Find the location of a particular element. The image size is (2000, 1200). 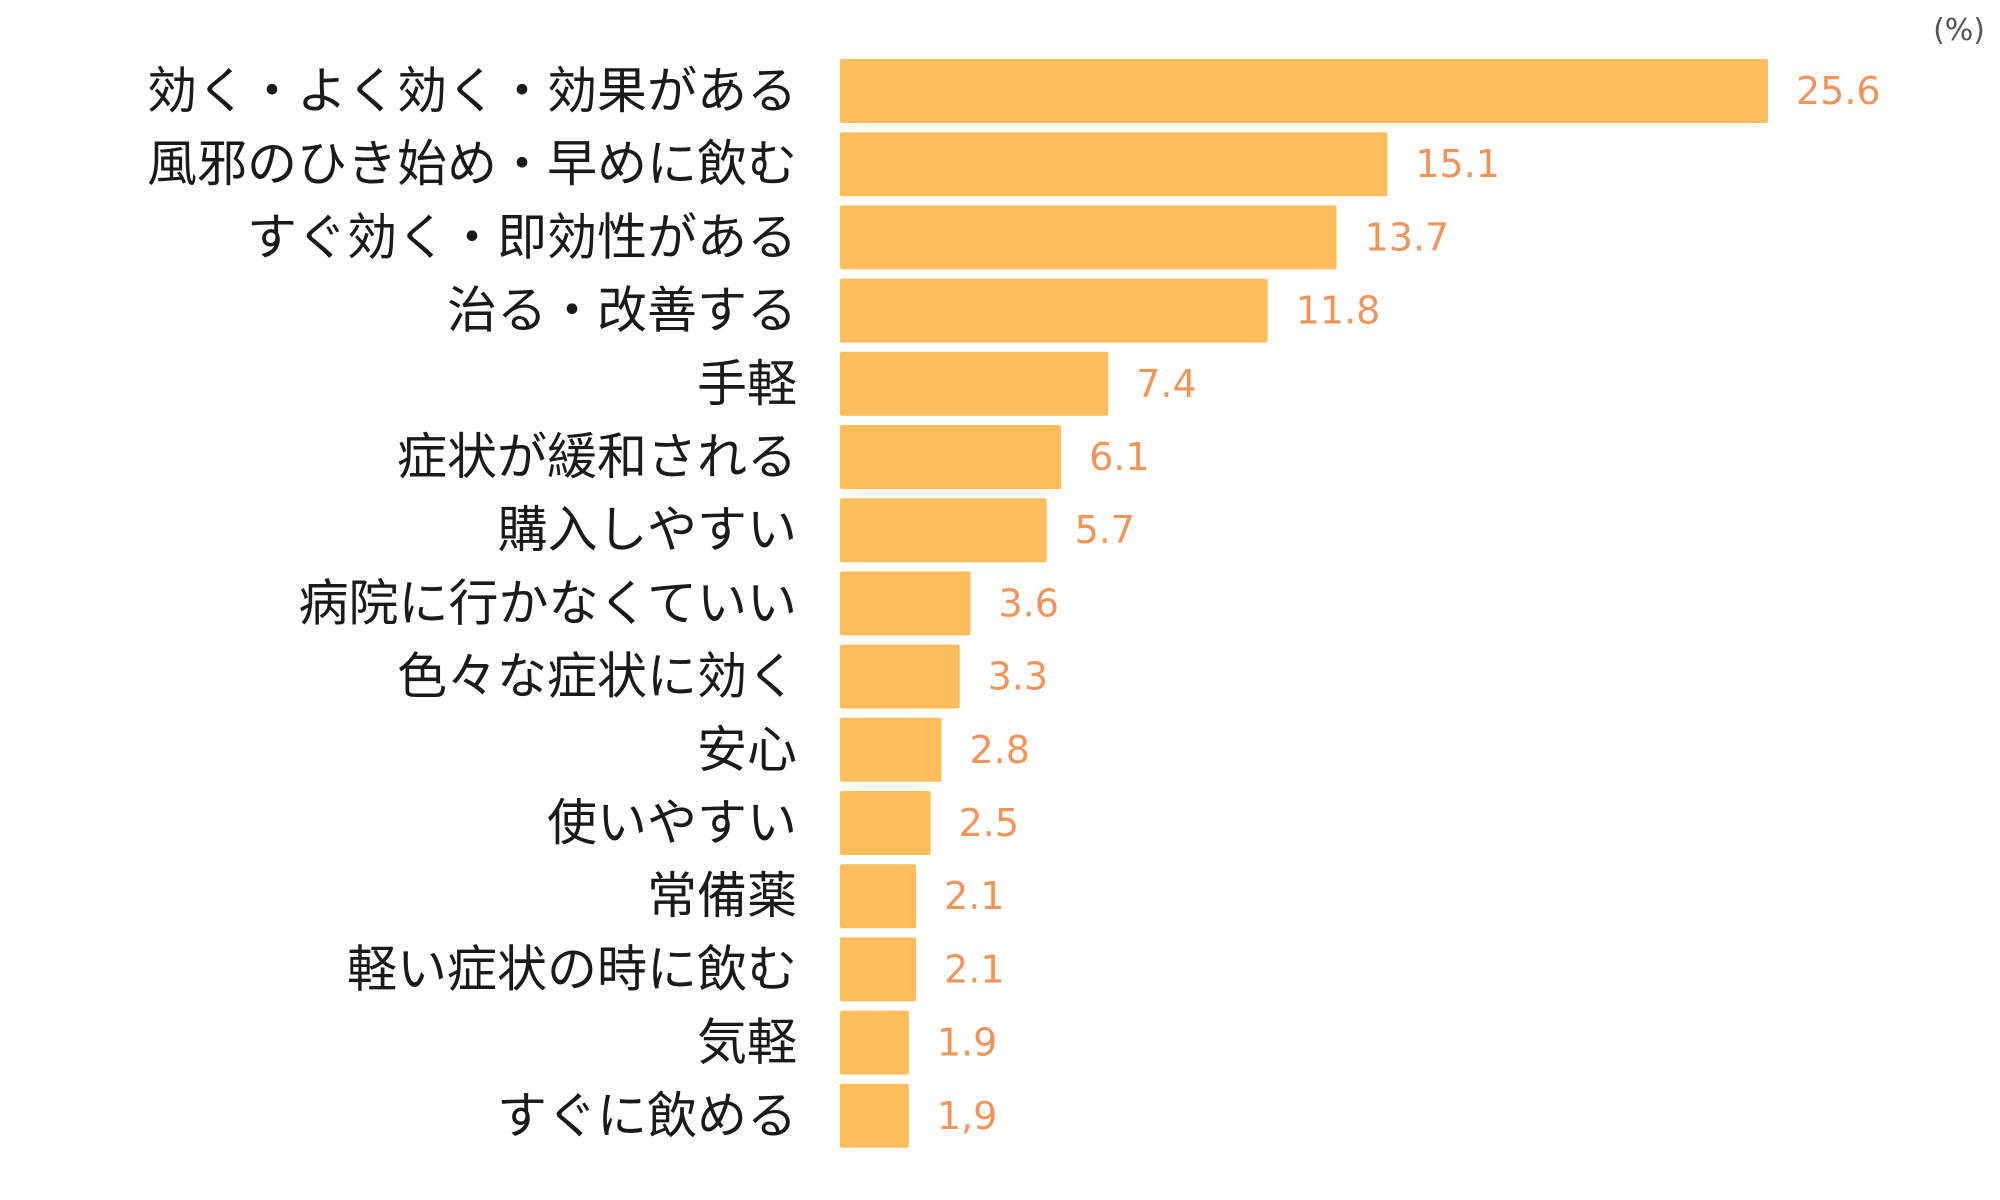

value-label: 3.6 is located at coordinates (1029, 603).